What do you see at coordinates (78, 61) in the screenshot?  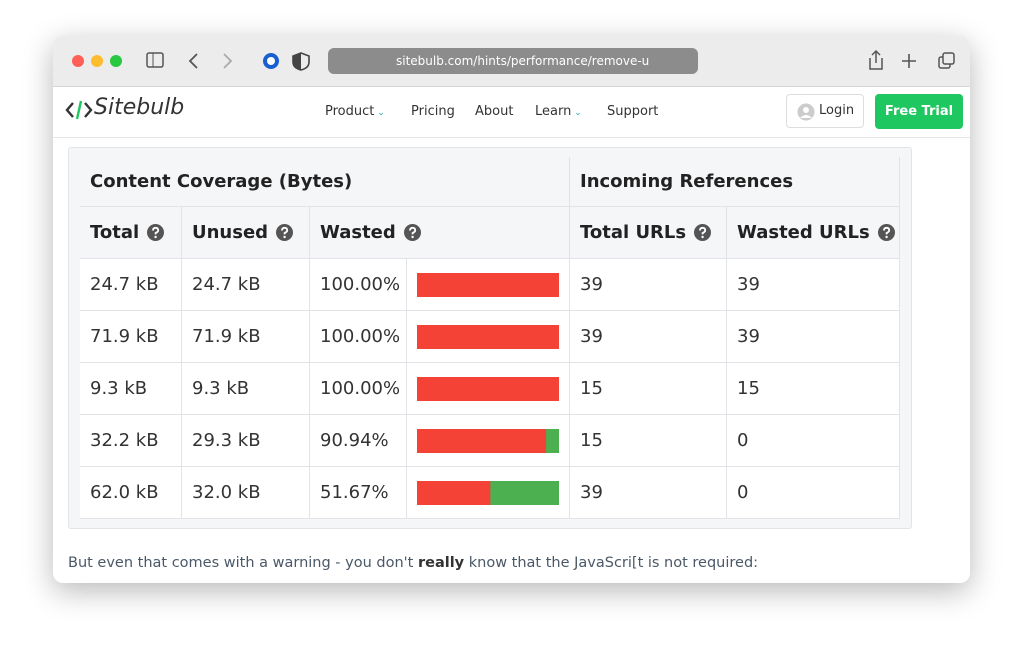 I see `close-button` at bounding box center [78, 61].